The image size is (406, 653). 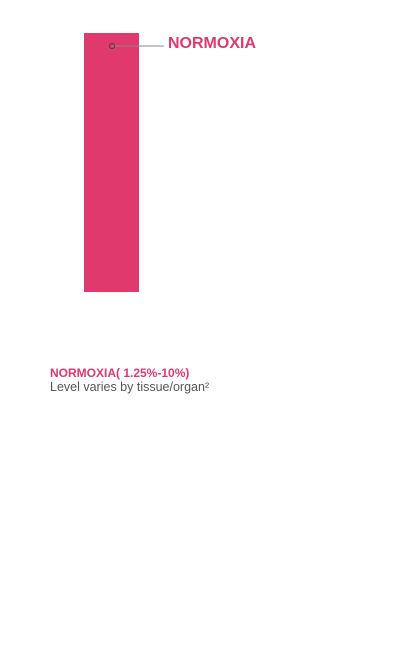 I want to click on caption-title: NORMOXIA( 1.25%-10%), so click(x=220, y=373).